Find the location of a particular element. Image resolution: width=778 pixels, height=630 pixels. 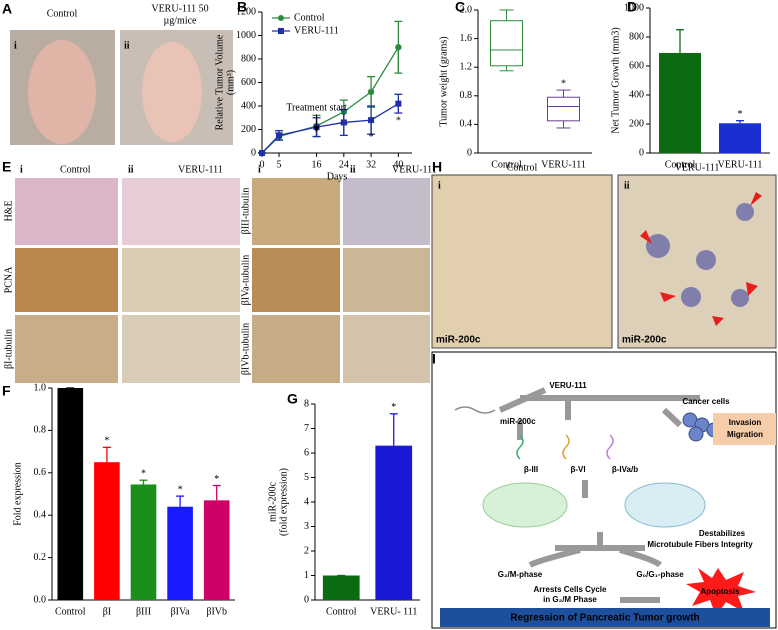

axis-label: (mm³) is located at coordinates (230, 82).